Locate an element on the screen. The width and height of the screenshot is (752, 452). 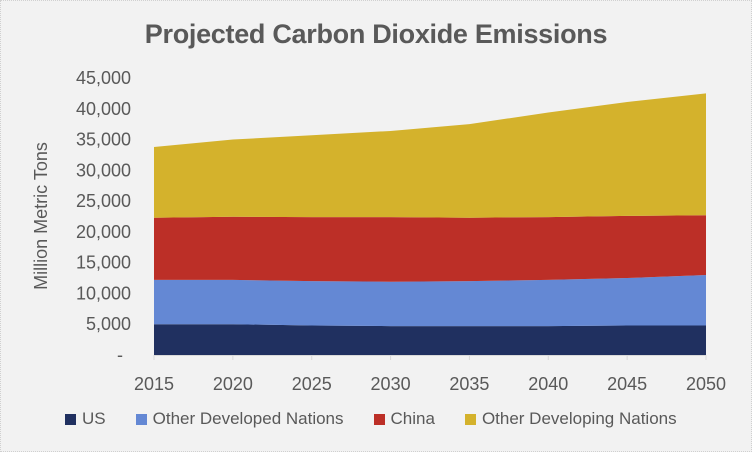
x-tick-label: 2050 is located at coordinates (706, 384).